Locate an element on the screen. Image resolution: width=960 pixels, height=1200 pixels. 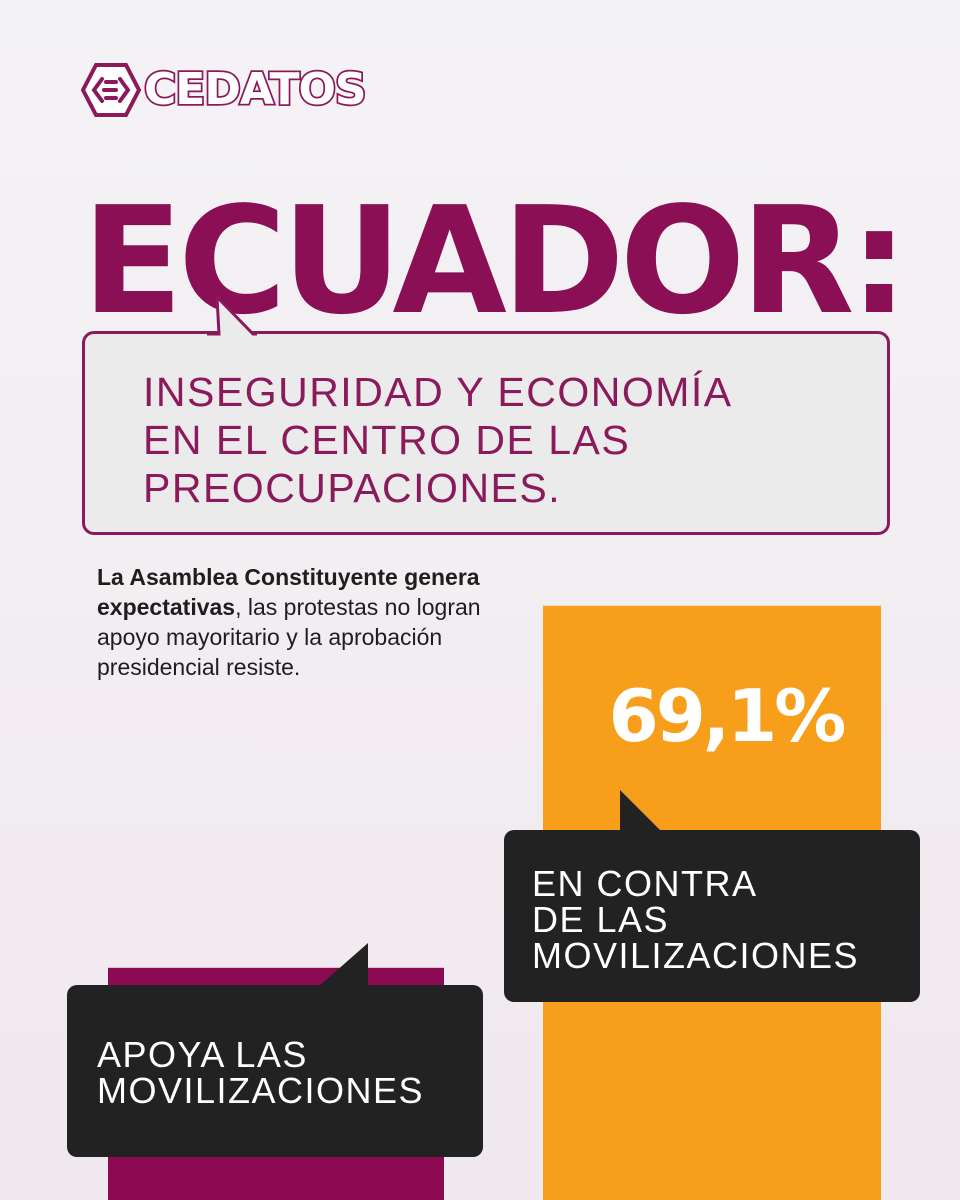
subtitle-box-tail is located at coordinates (232, 316).